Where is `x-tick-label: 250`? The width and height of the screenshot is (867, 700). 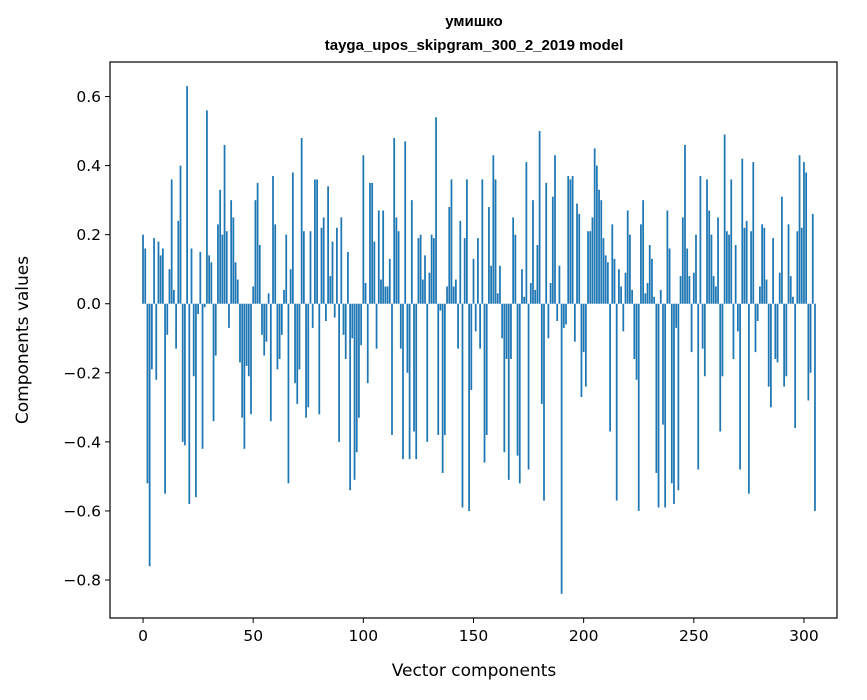 x-tick-label: 250 is located at coordinates (694, 636).